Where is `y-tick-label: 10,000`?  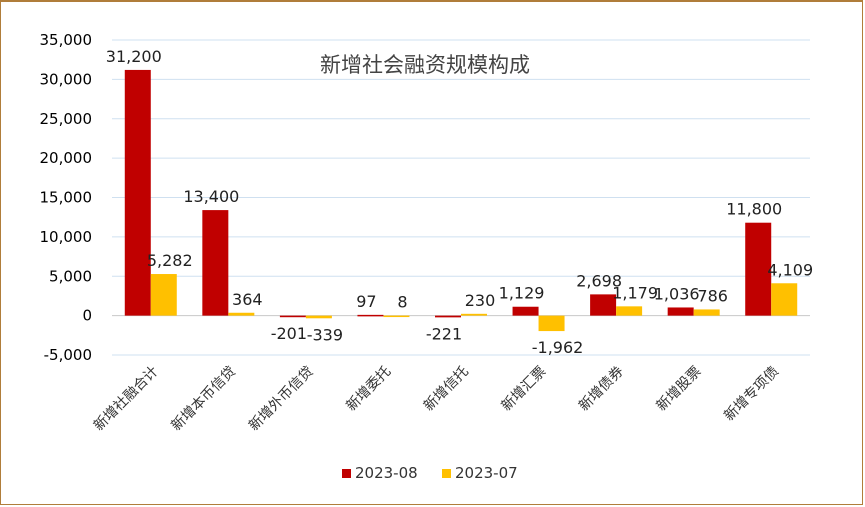
y-tick-label: 10,000 is located at coordinates (66, 237).